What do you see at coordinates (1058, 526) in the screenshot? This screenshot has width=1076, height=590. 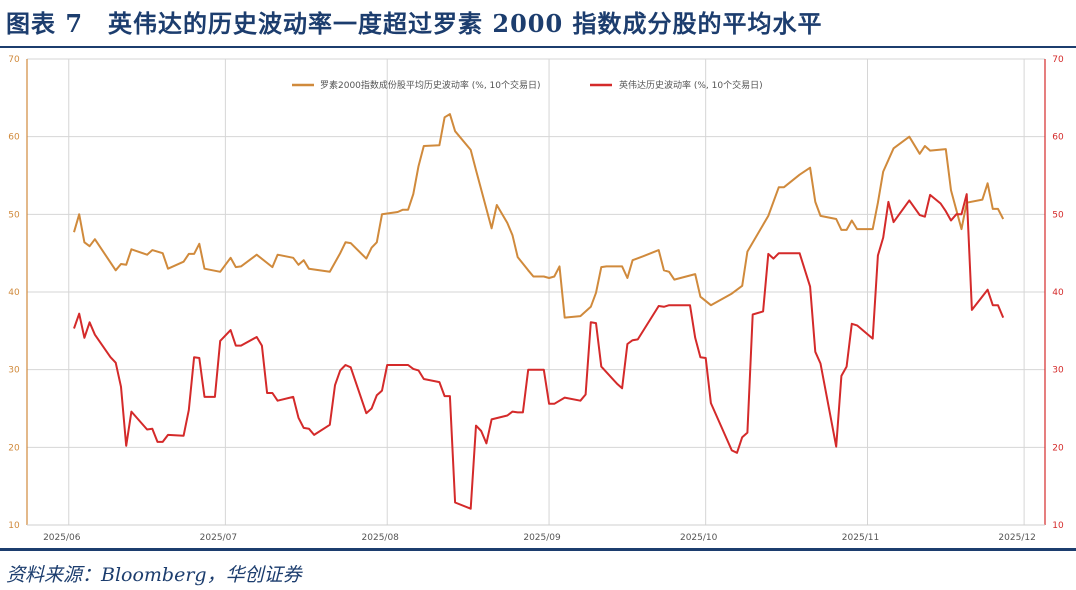 I see `y-right-tick-label: 10` at bounding box center [1058, 526].